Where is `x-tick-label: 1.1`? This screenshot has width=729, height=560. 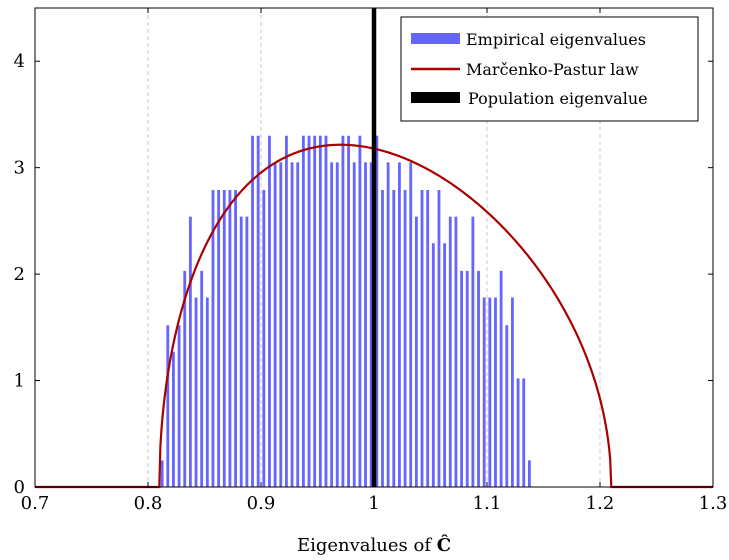
x-tick-label: 1.1 is located at coordinates (487, 503).